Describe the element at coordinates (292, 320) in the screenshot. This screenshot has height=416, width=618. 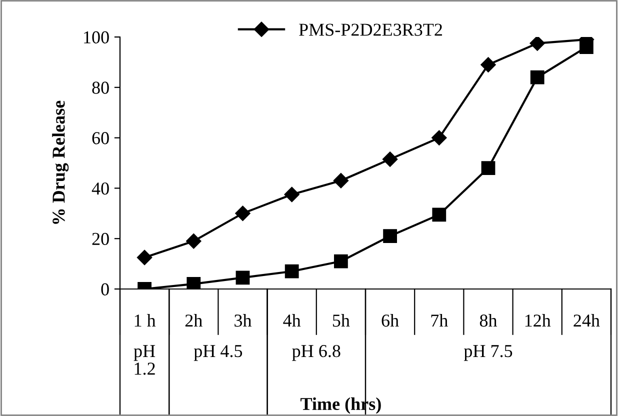
I see `x-tick-label: 4h` at that location.